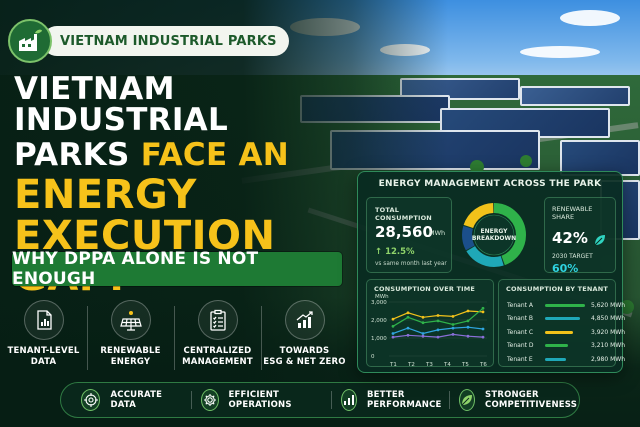 The image size is (640, 427). I want to click on feature-tenant-data: TENANT-LEVEL DATA, so click(43, 339).